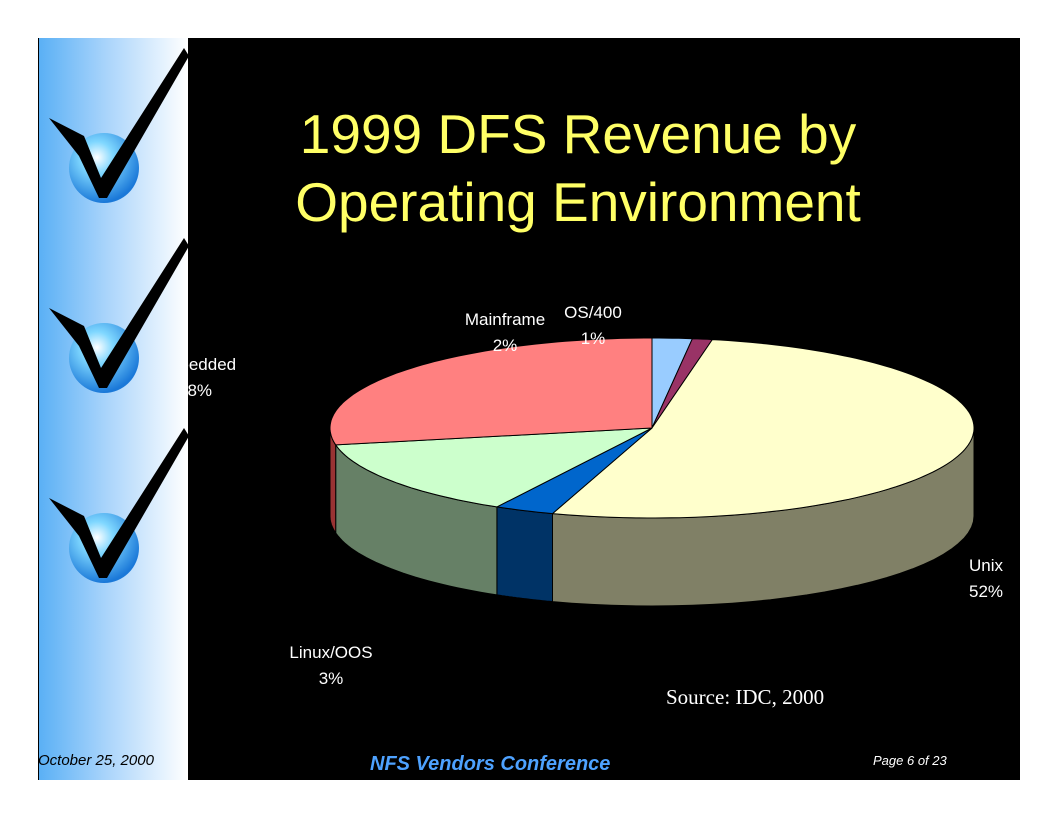  What do you see at coordinates (331, 678) in the screenshot?
I see `pie-value-linux-oos: 3%` at bounding box center [331, 678].